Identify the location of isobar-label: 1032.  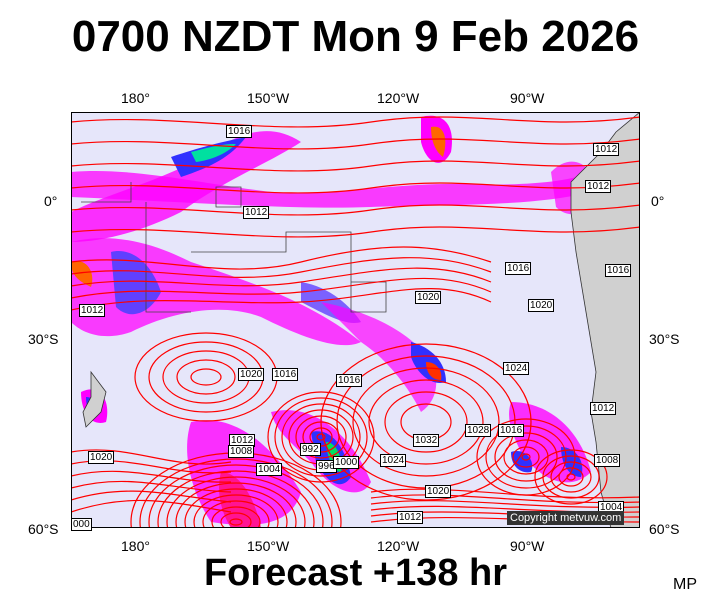
(426, 440).